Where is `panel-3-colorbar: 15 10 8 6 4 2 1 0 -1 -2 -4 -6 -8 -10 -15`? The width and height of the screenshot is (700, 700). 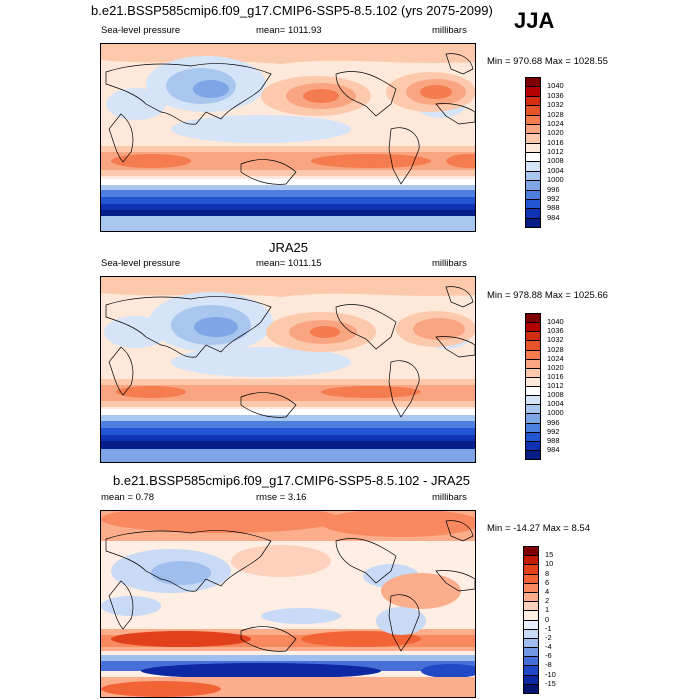 panel-3-colorbar: 15 10 8 6 4 2 1 0 -1 -2 -4 -6 -8 -10 -15 is located at coordinates (558, 620).